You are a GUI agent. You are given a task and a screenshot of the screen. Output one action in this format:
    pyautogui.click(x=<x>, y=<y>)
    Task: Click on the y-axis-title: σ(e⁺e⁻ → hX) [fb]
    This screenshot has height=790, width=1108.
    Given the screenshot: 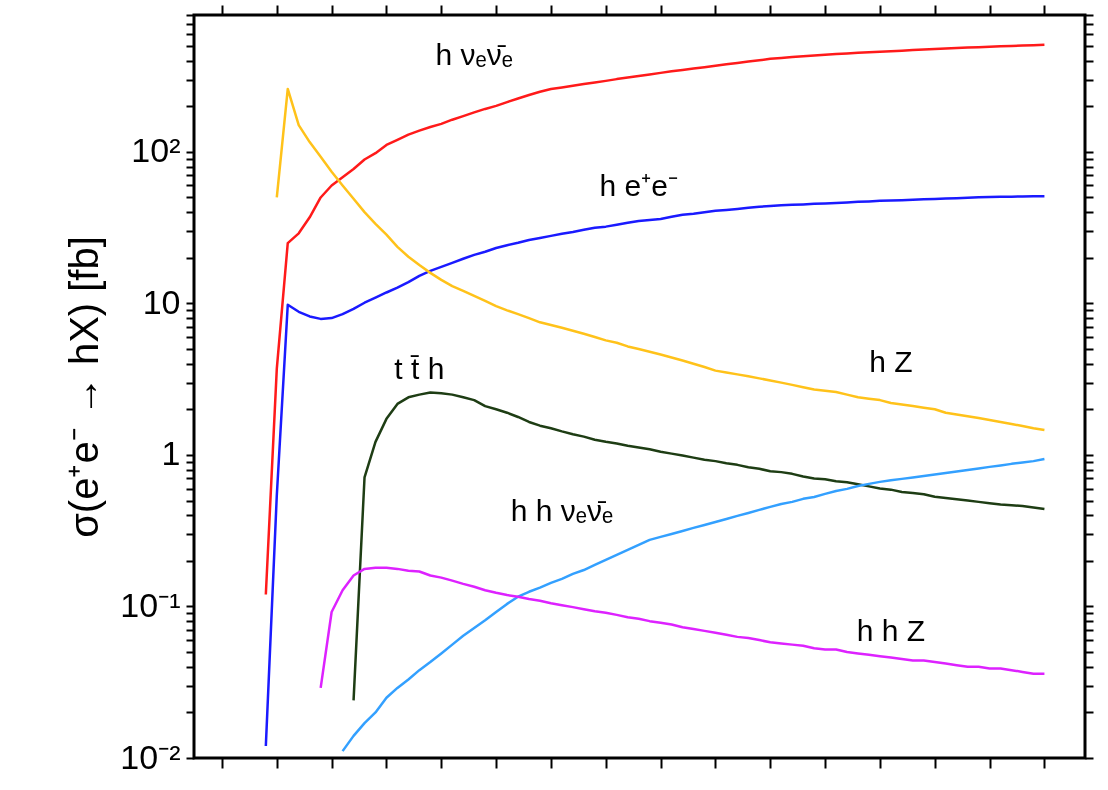 What is the action you would take?
    pyautogui.click(x=84, y=387)
    